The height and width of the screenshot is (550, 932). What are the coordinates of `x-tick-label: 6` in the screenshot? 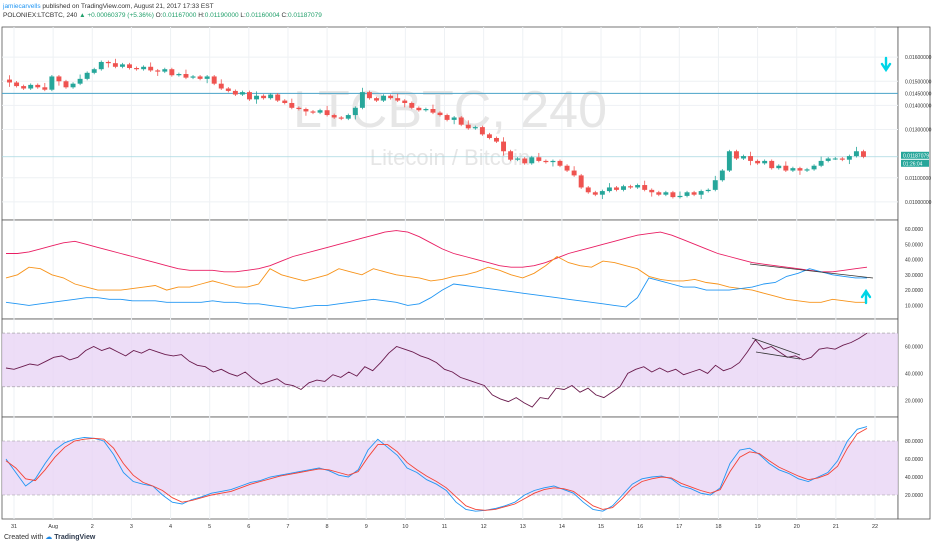 It's located at (248, 527).